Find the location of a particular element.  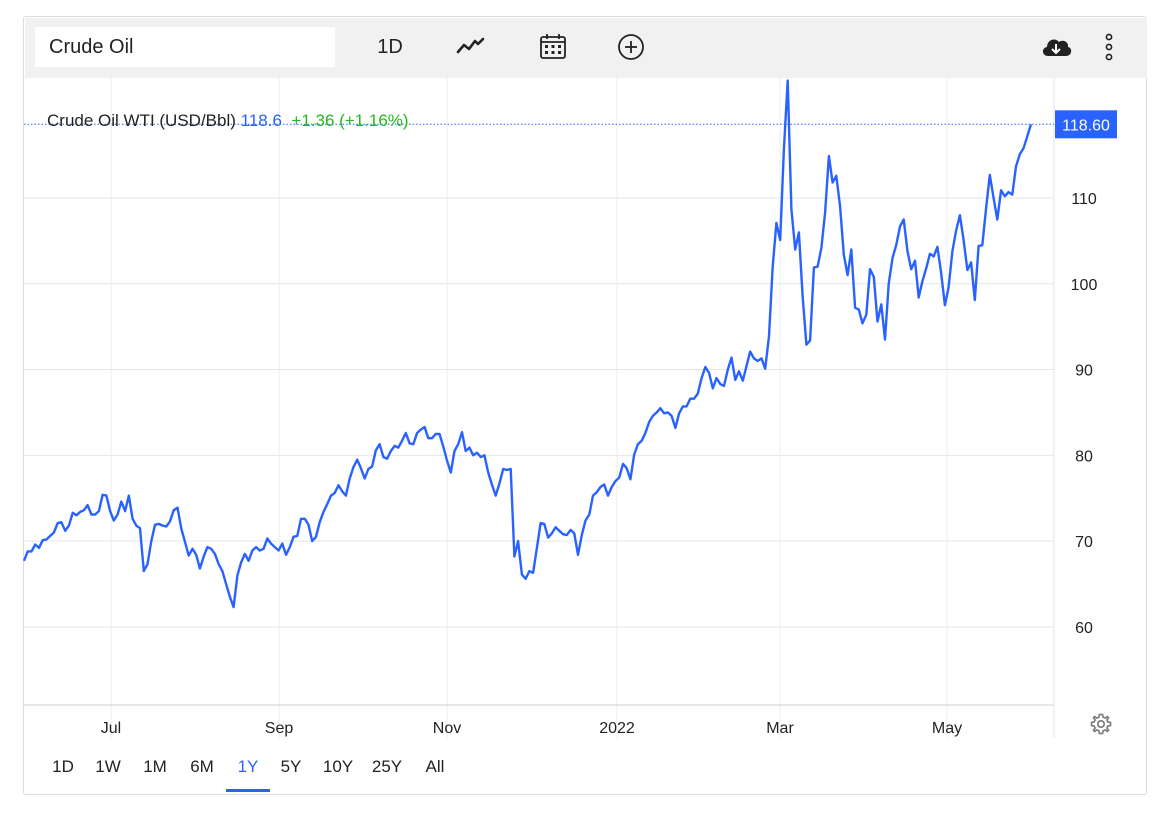

x-tick-label: May is located at coordinates (947, 728).